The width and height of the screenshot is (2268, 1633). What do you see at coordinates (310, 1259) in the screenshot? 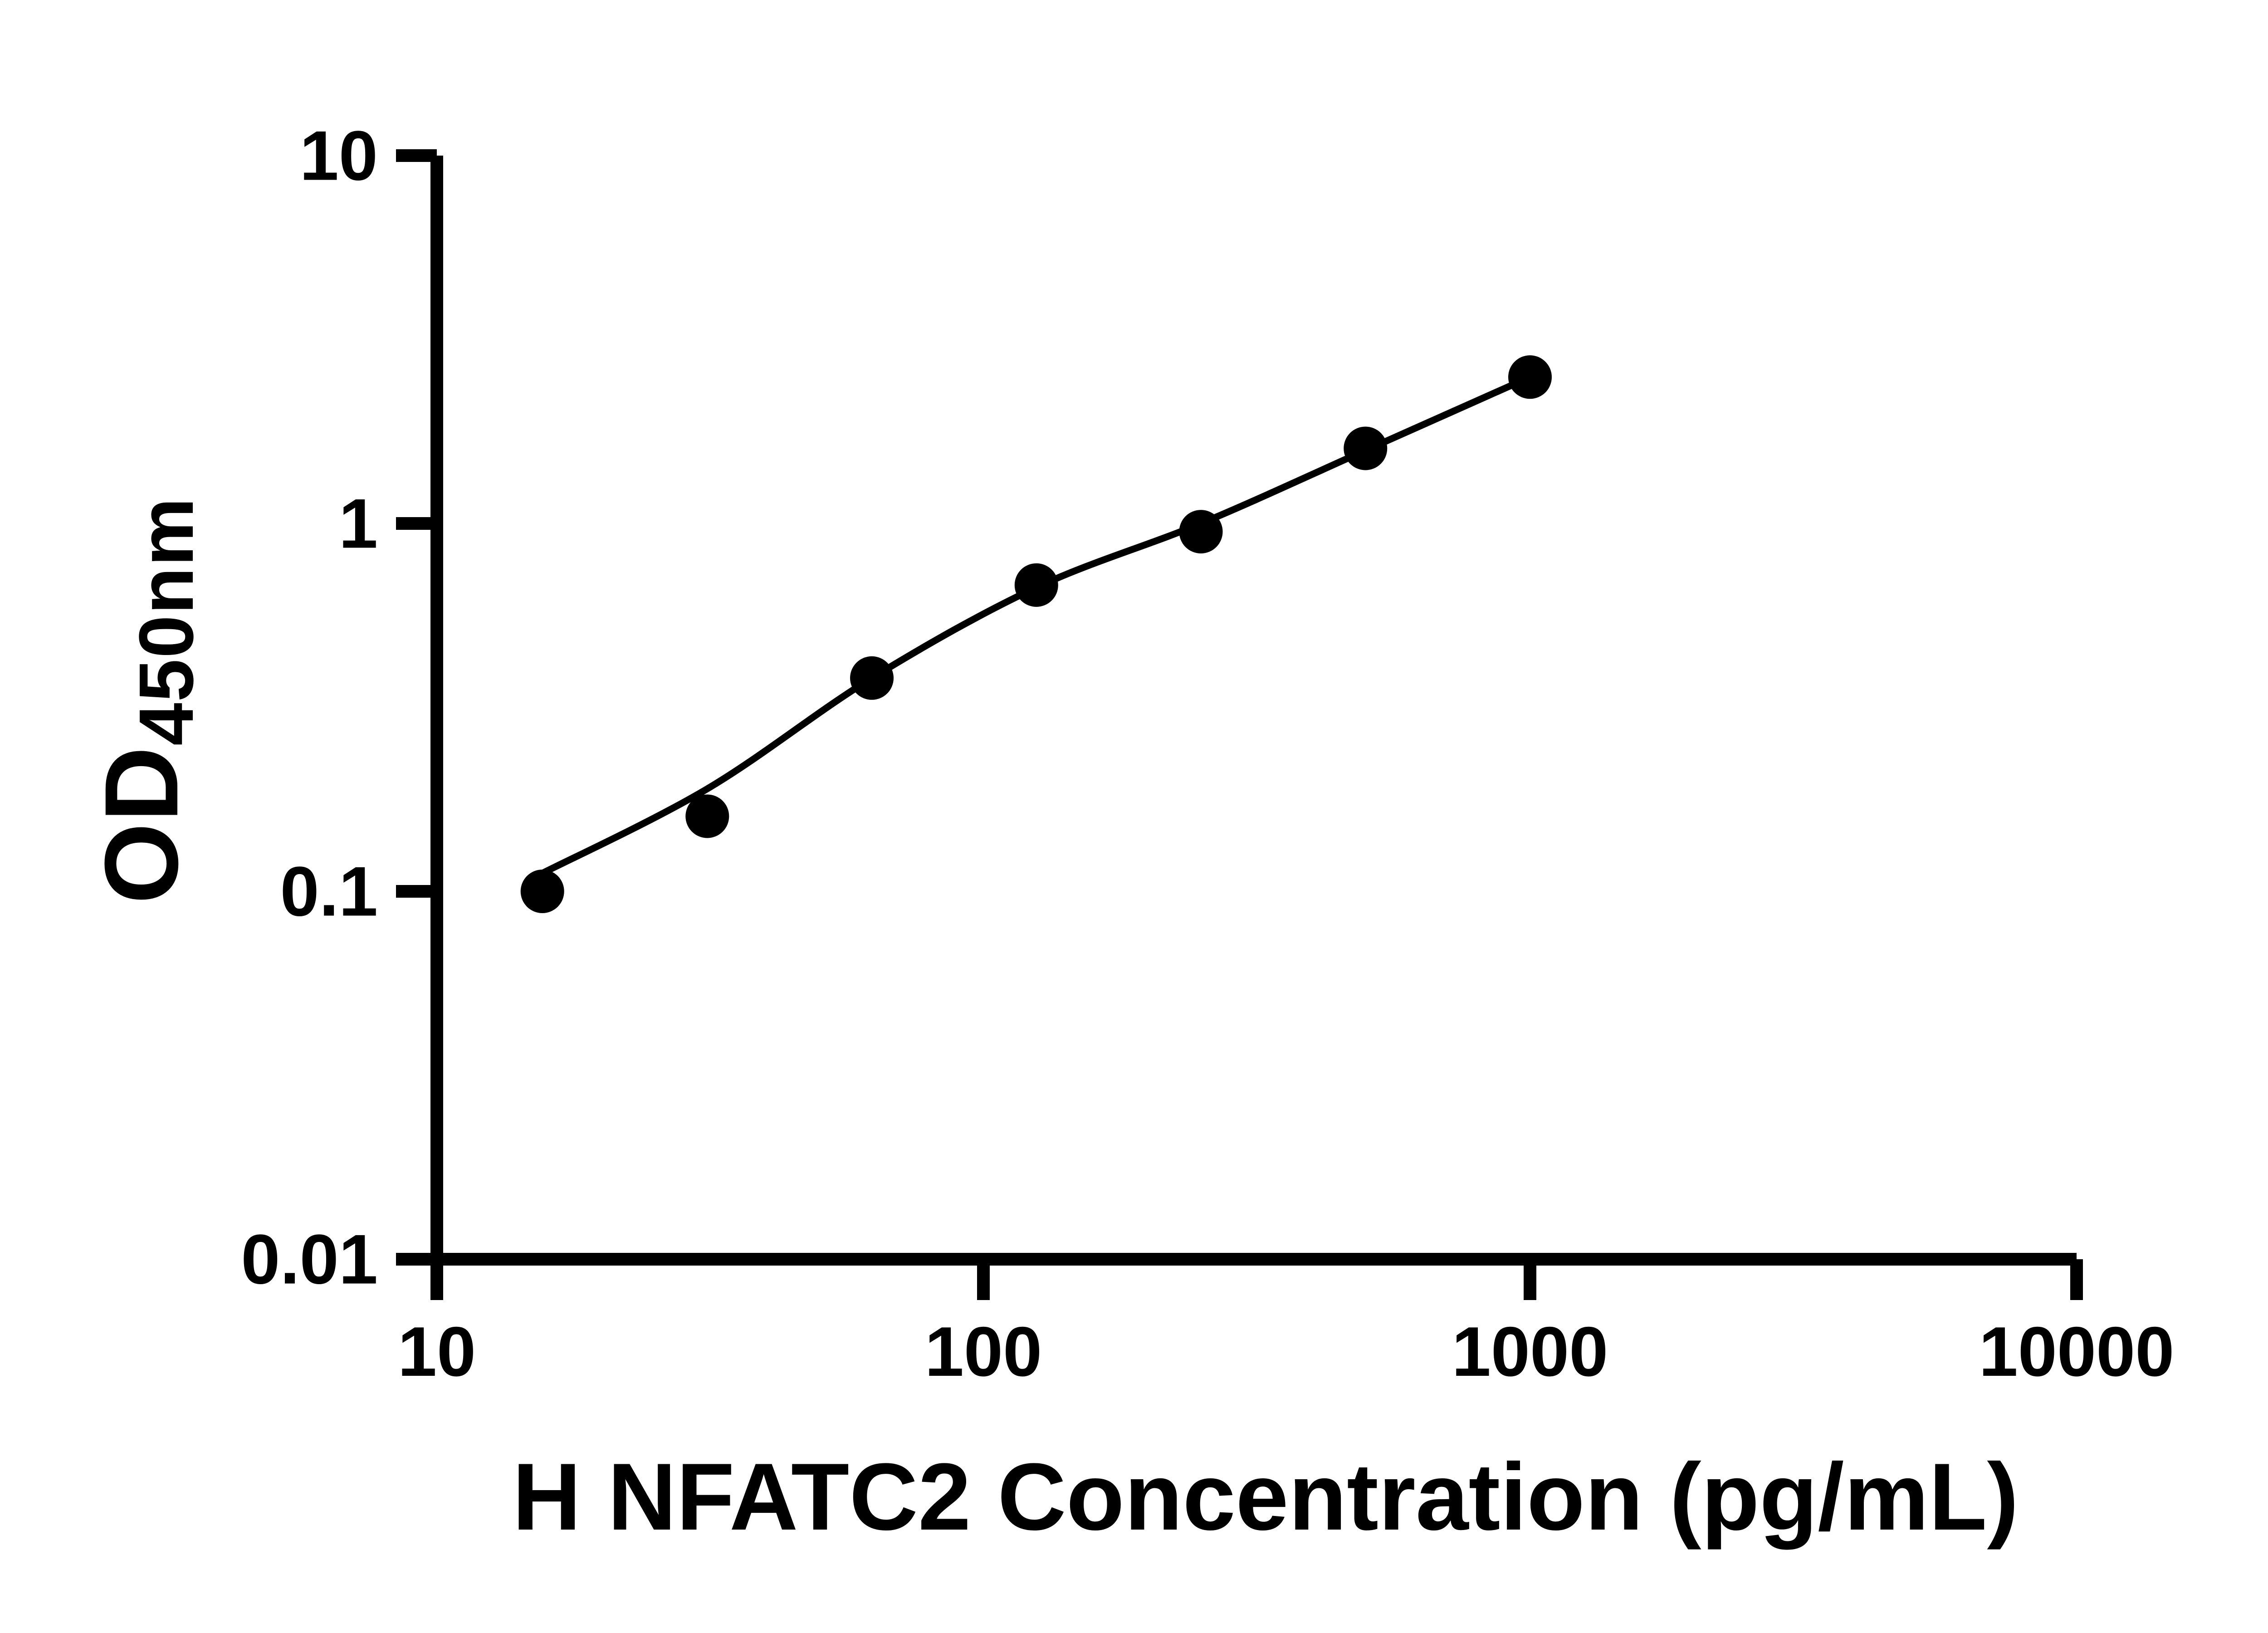
I see `y-tick-label: 0.01` at bounding box center [310, 1259].